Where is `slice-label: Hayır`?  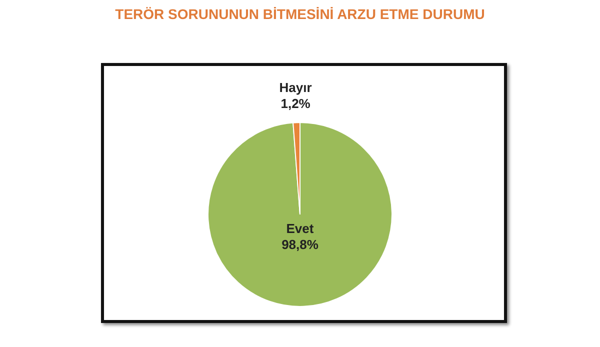 slice-label: Hayır is located at coordinates (295, 88).